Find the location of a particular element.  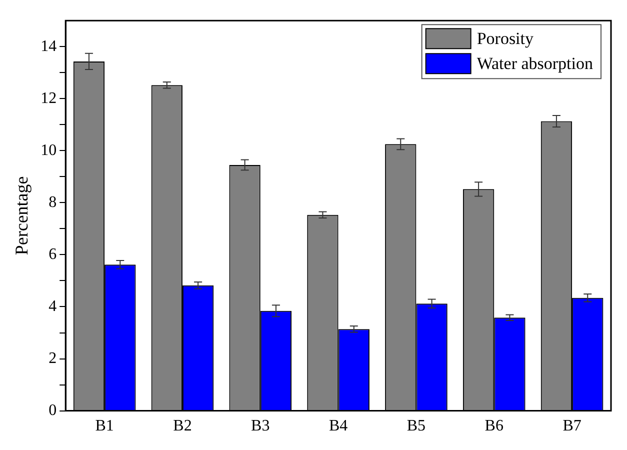

y-tick-label: 6 is located at coordinates (52, 254).